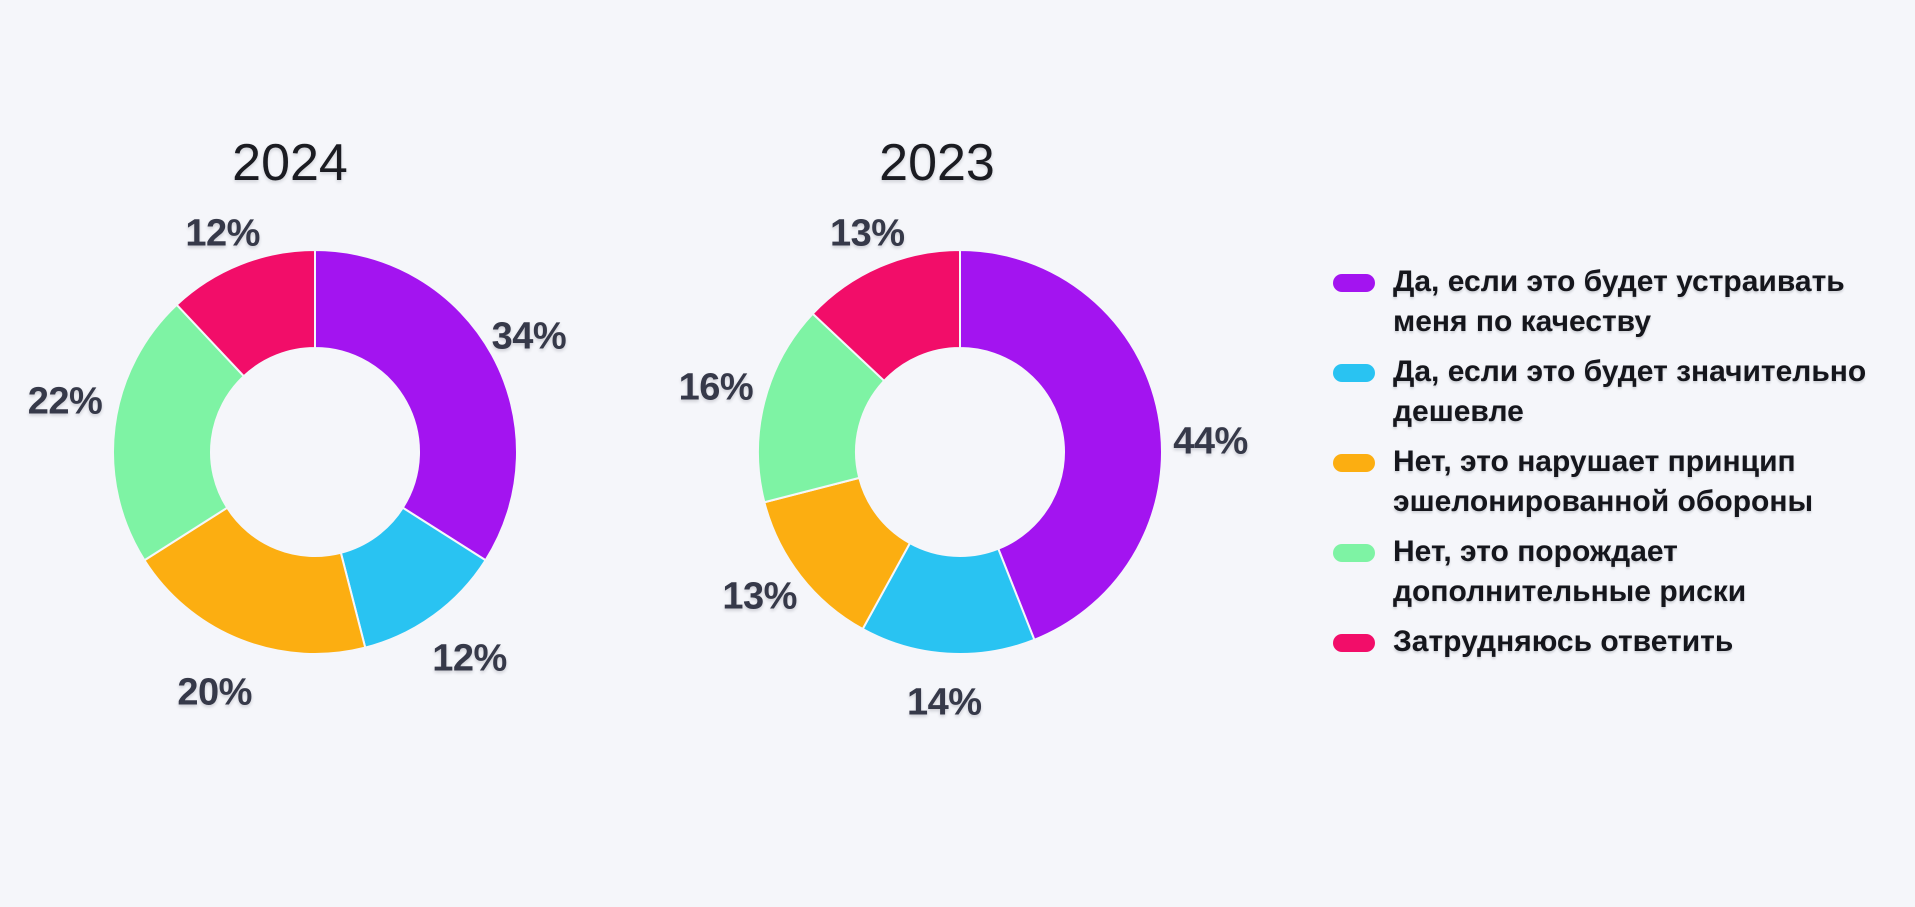 This screenshot has height=907, width=1915. I want to click on percent-label-2023-3: 16%, so click(716, 387).